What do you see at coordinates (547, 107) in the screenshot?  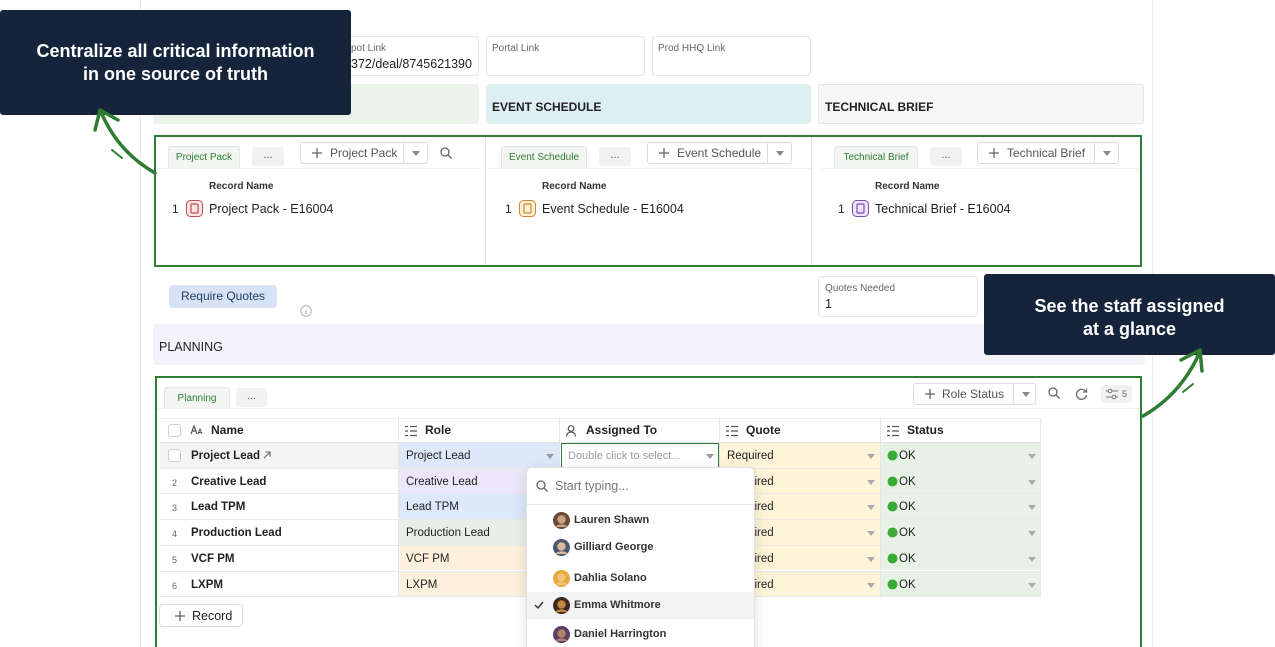 I see `section-title: EVENT SCHEDULE` at bounding box center [547, 107].